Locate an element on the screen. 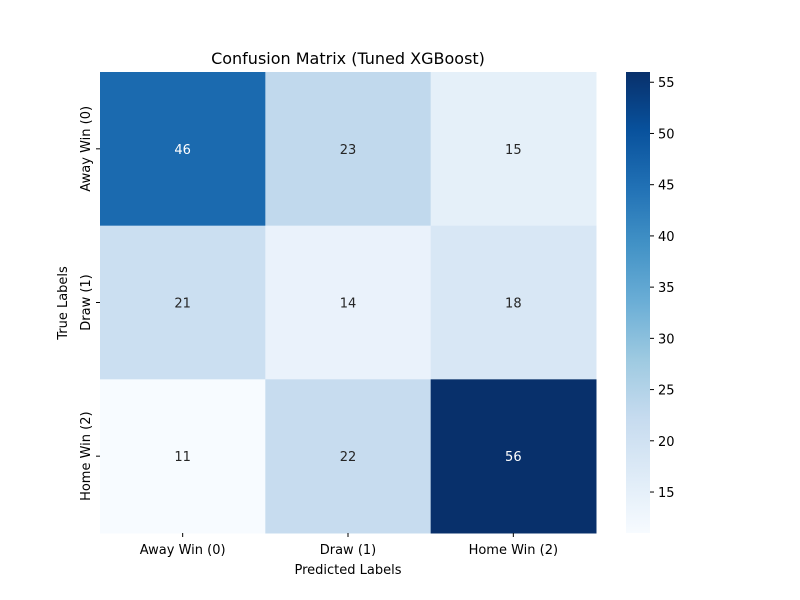  colorbar-tick-label: 50 is located at coordinates (666, 134).